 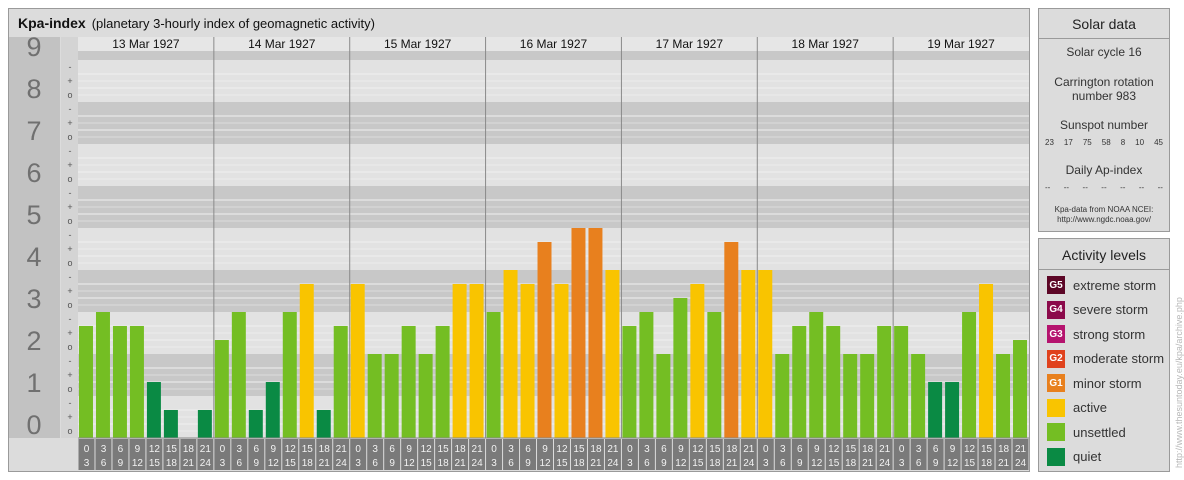 I want to click on activity-level-swatch: G2, so click(x=1056, y=358).